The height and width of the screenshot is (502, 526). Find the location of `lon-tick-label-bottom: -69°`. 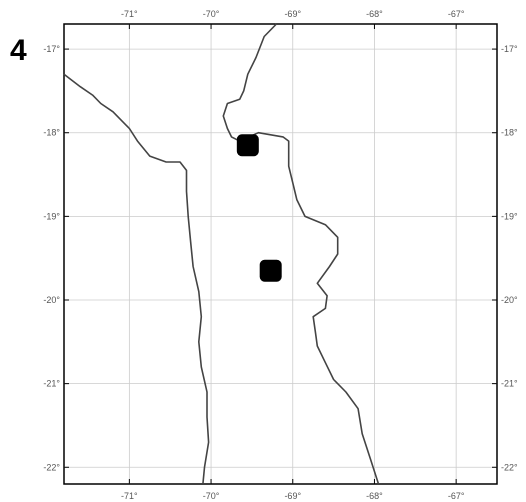

lon-tick-label-bottom: -69° is located at coordinates (292, 496).